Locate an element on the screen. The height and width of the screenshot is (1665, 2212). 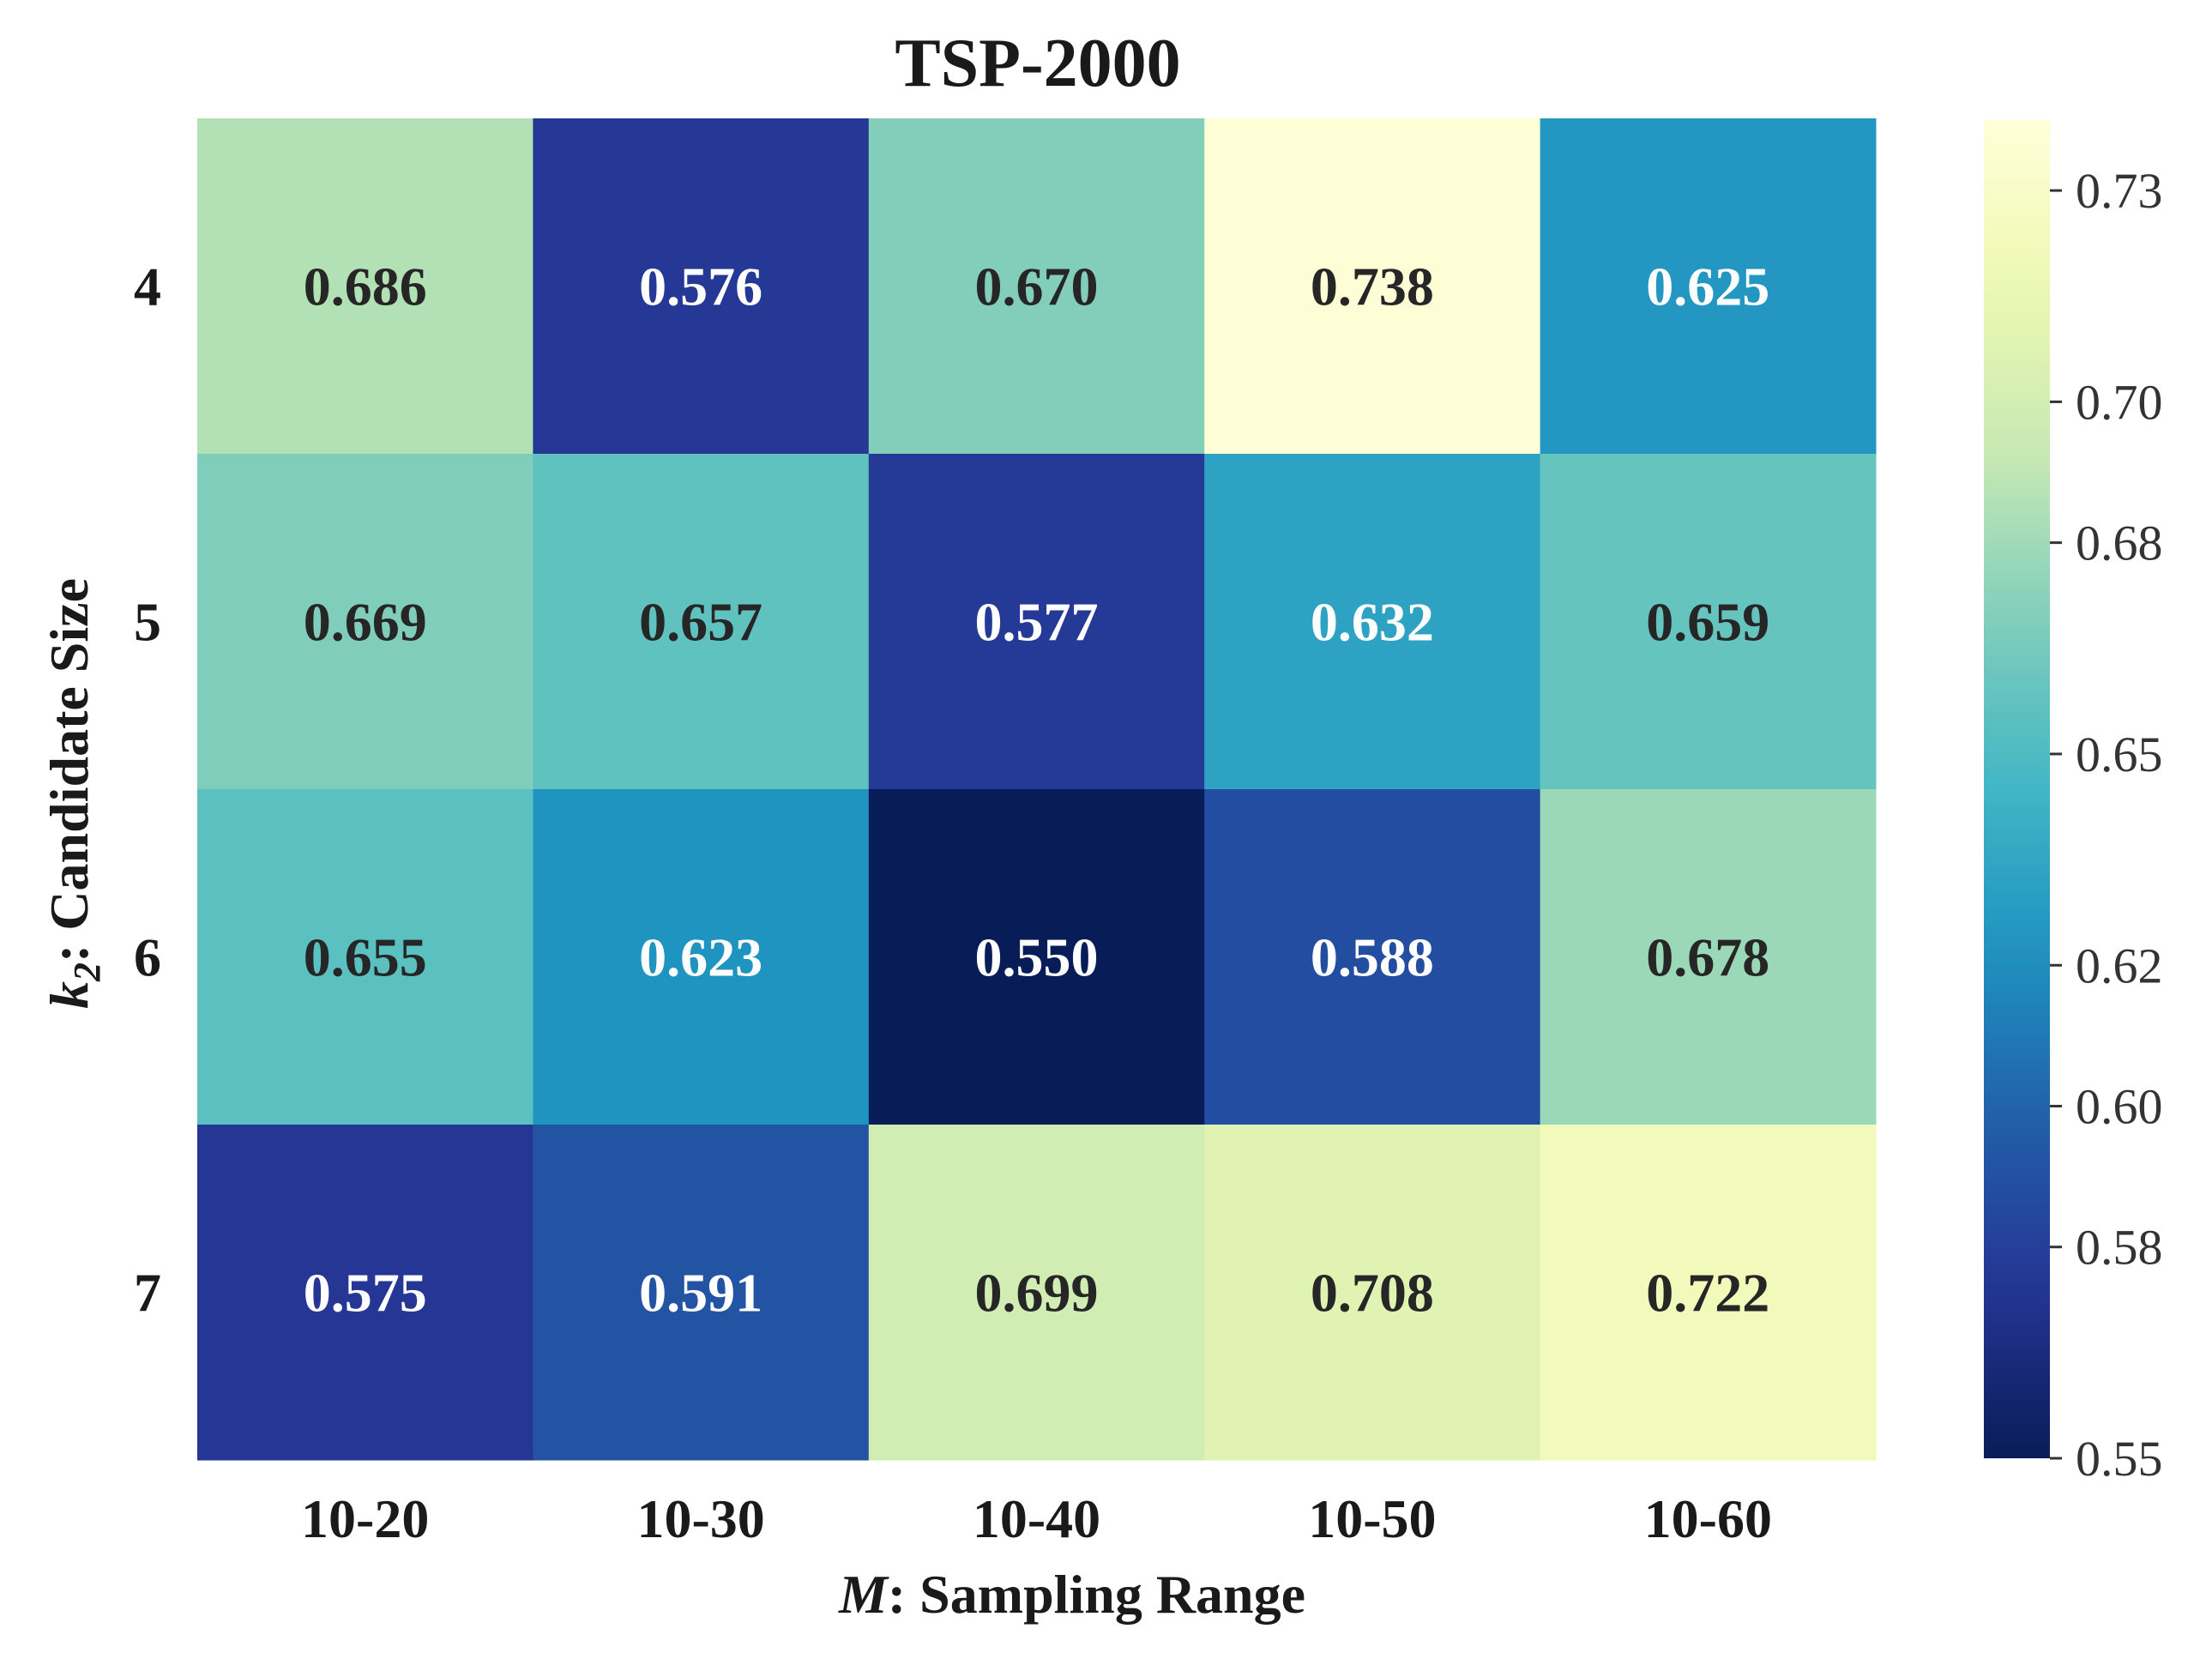
cell-value-label: 0.678 is located at coordinates (1707, 957).